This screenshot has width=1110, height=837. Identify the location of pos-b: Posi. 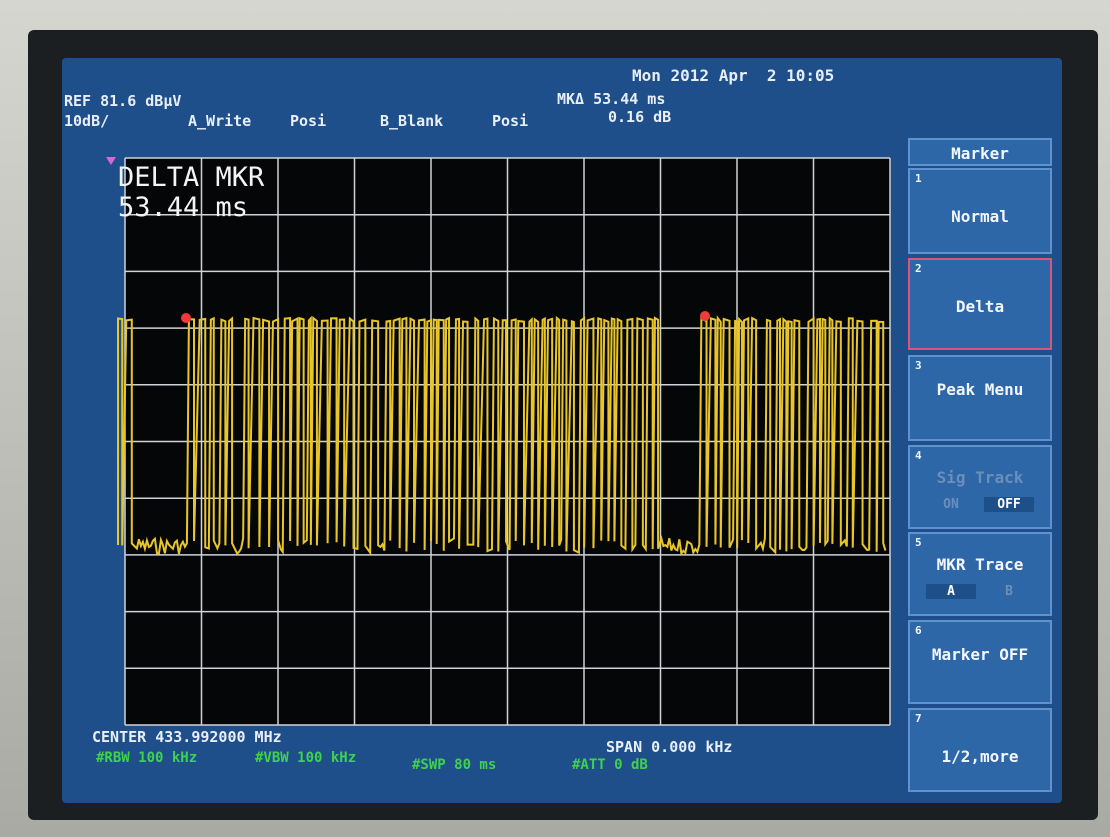
(510, 121).